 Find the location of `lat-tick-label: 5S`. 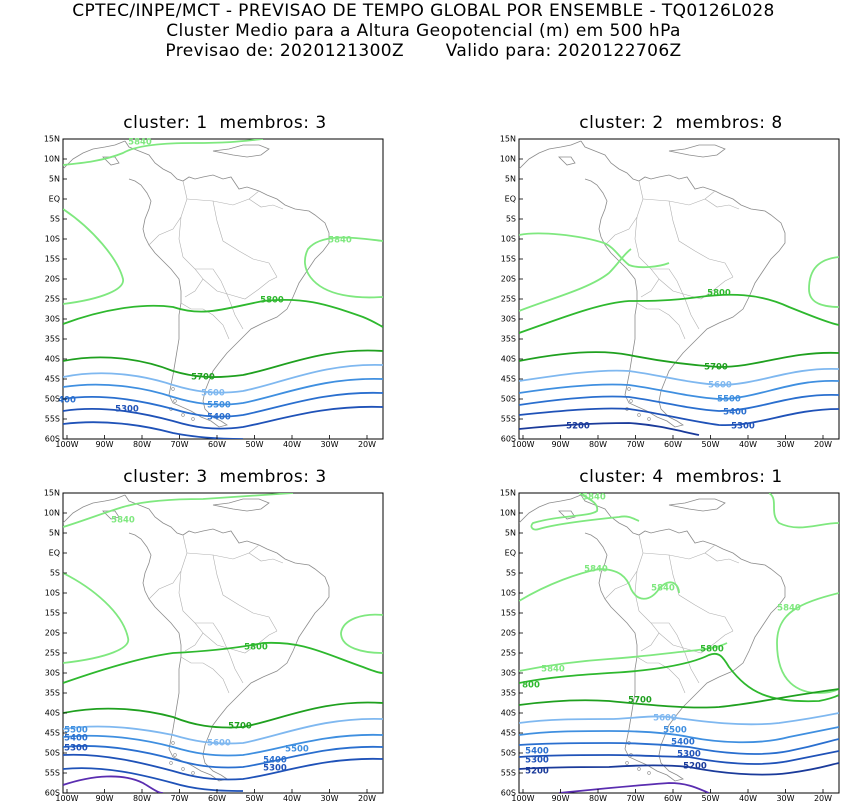

lat-tick-label: 5S is located at coordinates (511, 573).